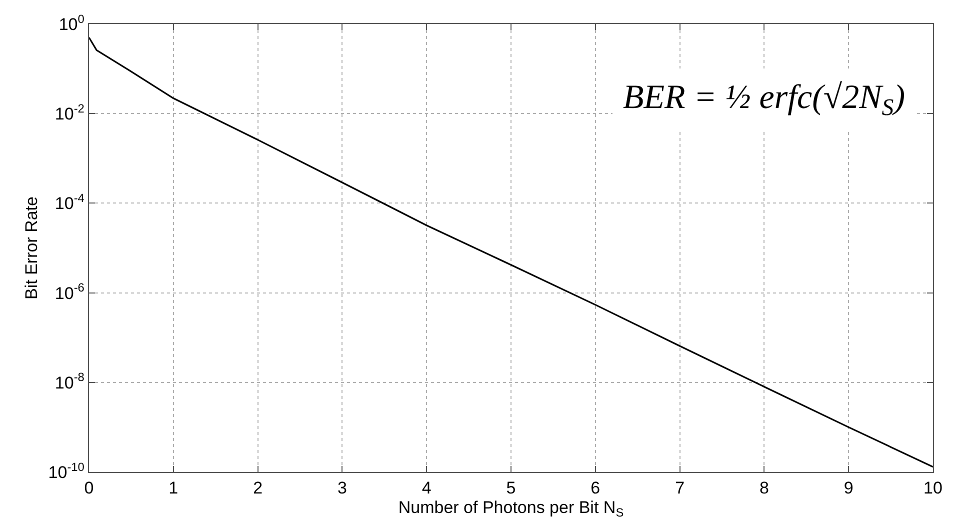 The height and width of the screenshot is (531, 954). Describe the element at coordinates (71, 23) in the screenshot. I see `y-tick-label: 10$^{0}$` at that location.